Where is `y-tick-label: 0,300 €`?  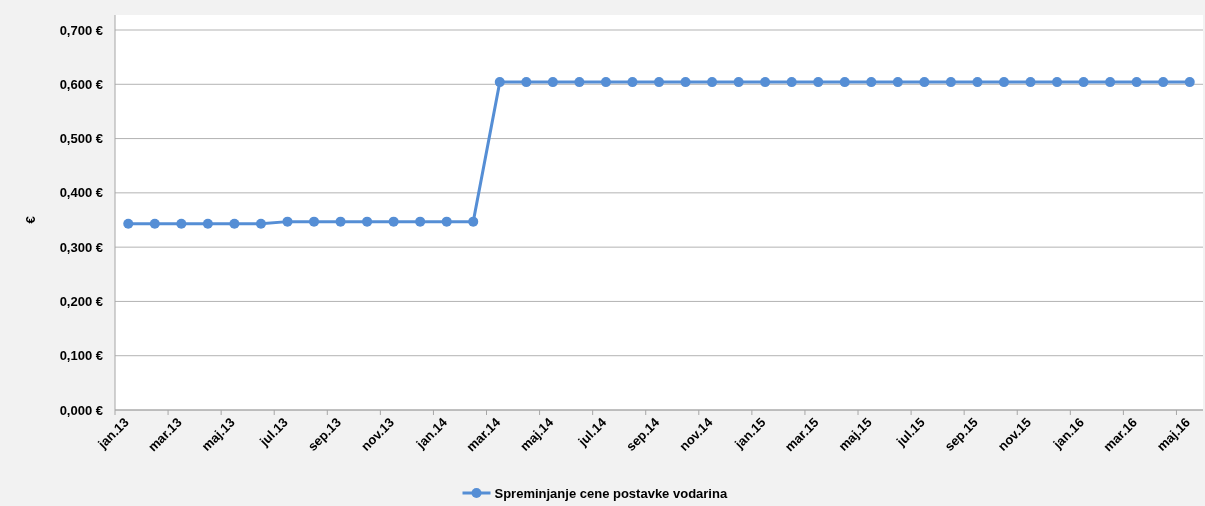 y-tick-label: 0,300 € is located at coordinates (81, 247).